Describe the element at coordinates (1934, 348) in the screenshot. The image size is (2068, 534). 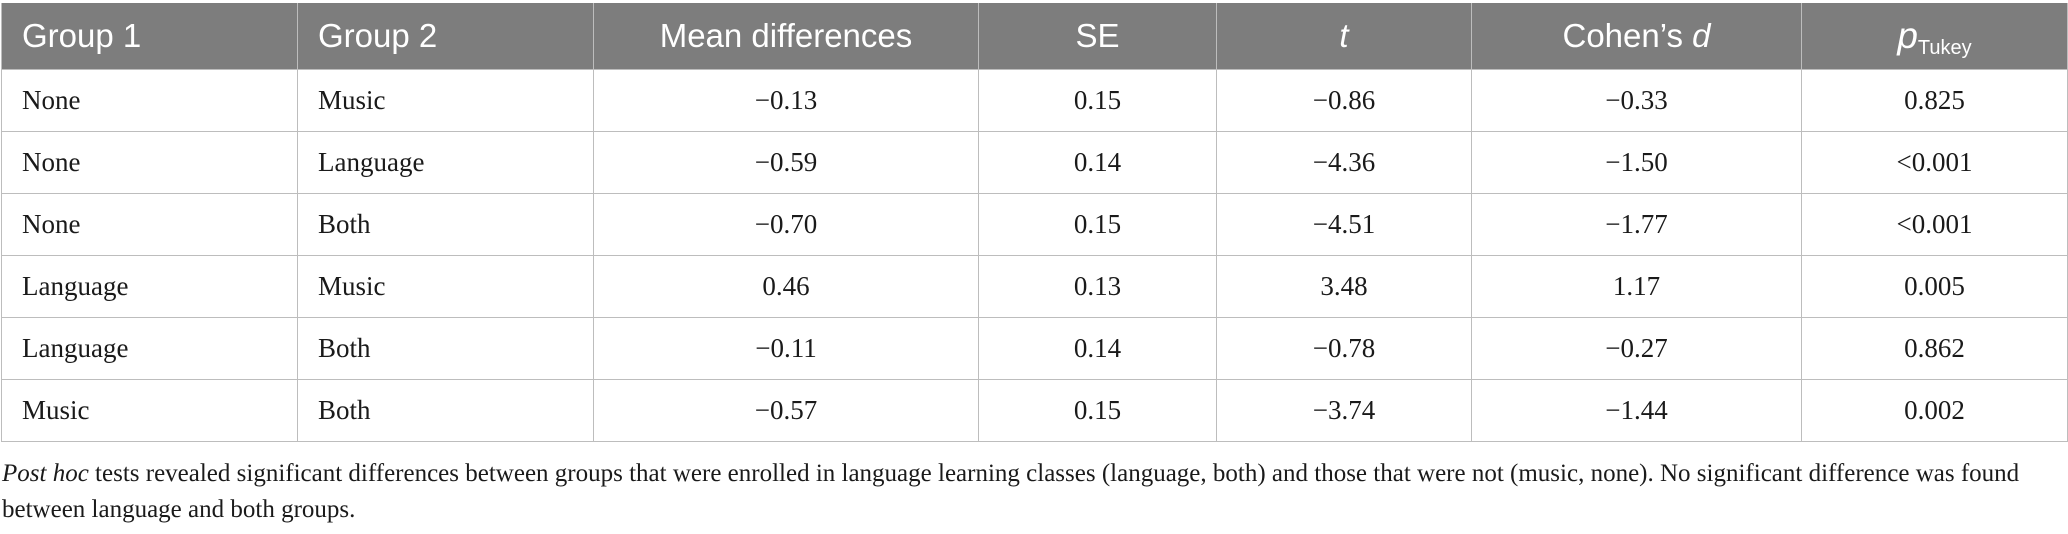
I see `cell-p-tukey: 0.862` at that location.